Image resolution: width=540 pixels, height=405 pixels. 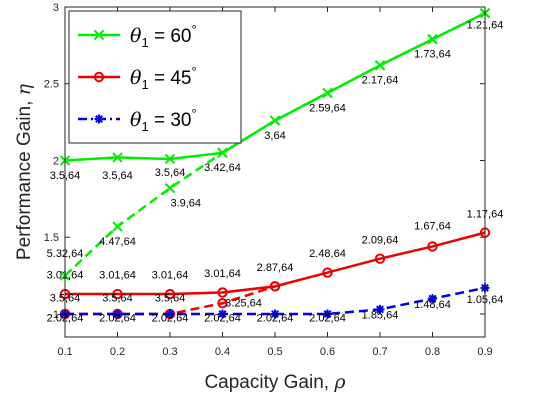 What do you see at coordinates (222, 274) in the screenshot?
I see `series-1-data-label-3: 3.01,64` at bounding box center [222, 274].